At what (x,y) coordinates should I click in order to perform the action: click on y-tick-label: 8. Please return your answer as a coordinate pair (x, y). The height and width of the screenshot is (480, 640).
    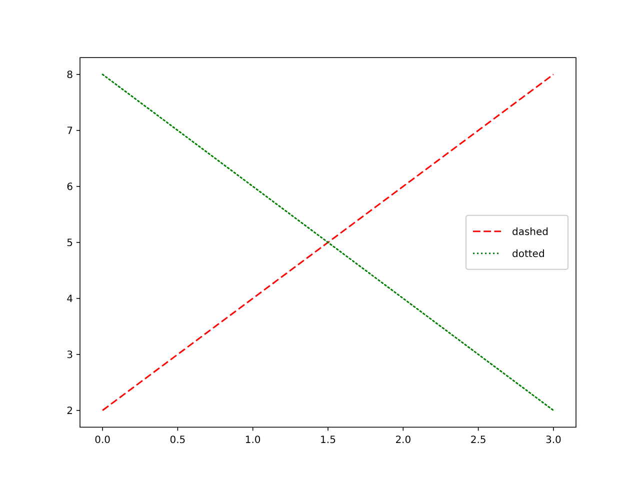
    Looking at the image, I should click on (69, 75).